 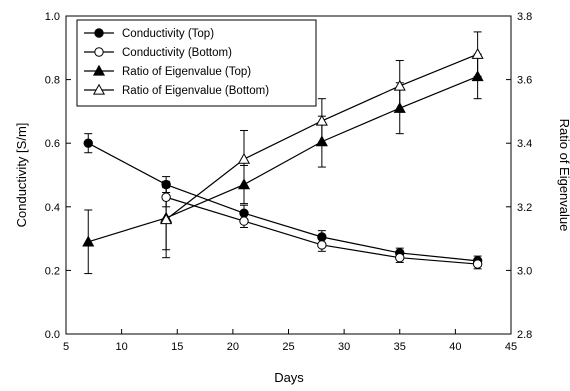 What do you see at coordinates (52, 144) in the screenshot?
I see `y-tick-label: 0.6` at bounding box center [52, 144].